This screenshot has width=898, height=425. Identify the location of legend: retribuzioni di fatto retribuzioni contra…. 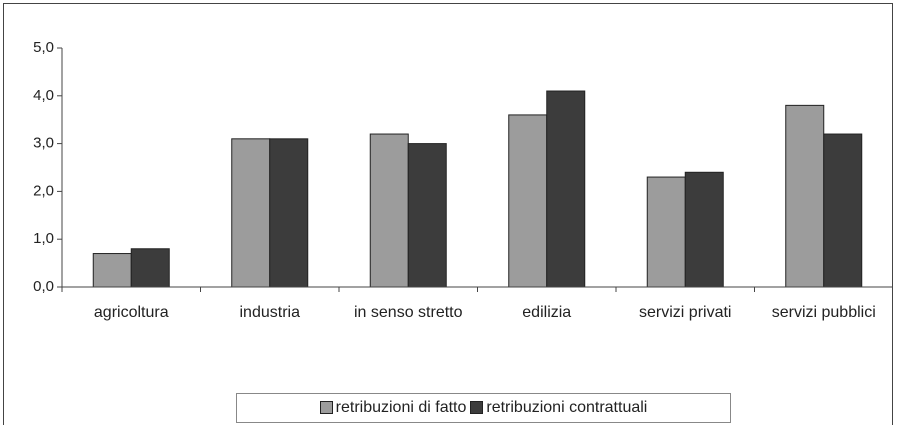
(483, 408).